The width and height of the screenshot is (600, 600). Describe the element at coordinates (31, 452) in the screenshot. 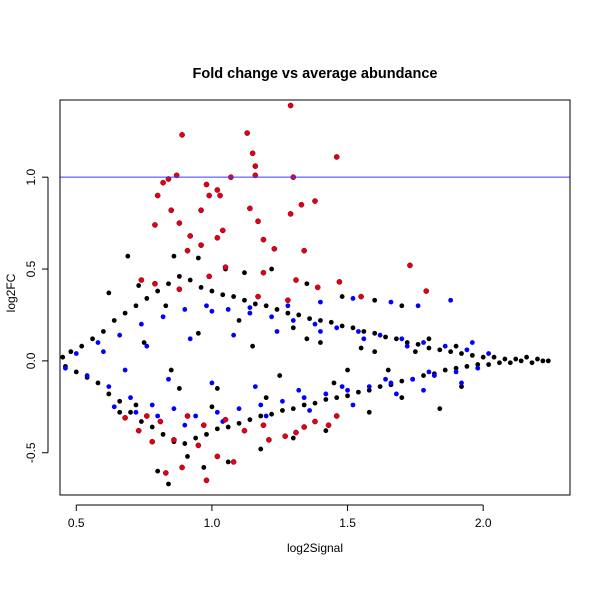

I see `y-tick-label: -0.5` at that location.